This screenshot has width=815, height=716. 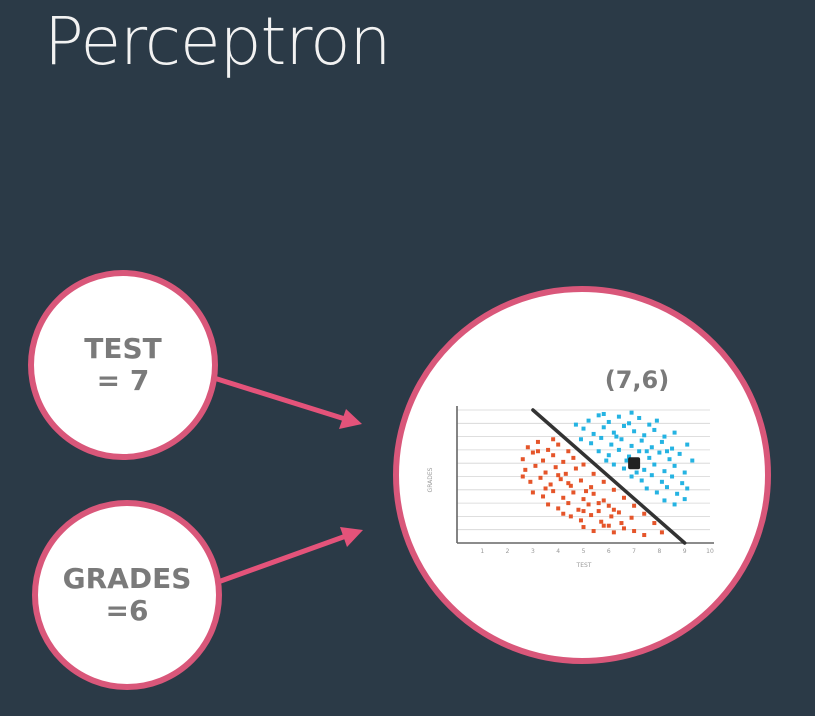 What do you see at coordinates (217, 41) in the screenshot?
I see `page-title: Perceptron` at bounding box center [217, 41].